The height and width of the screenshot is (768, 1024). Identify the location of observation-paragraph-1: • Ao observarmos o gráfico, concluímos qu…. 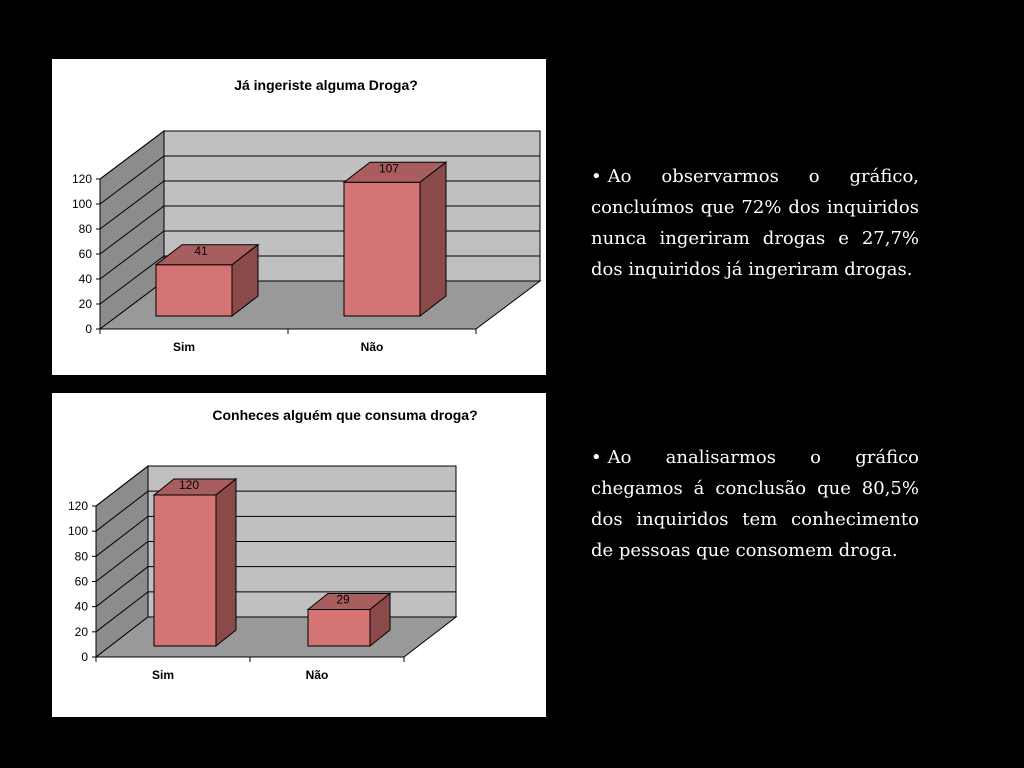
(755, 223).